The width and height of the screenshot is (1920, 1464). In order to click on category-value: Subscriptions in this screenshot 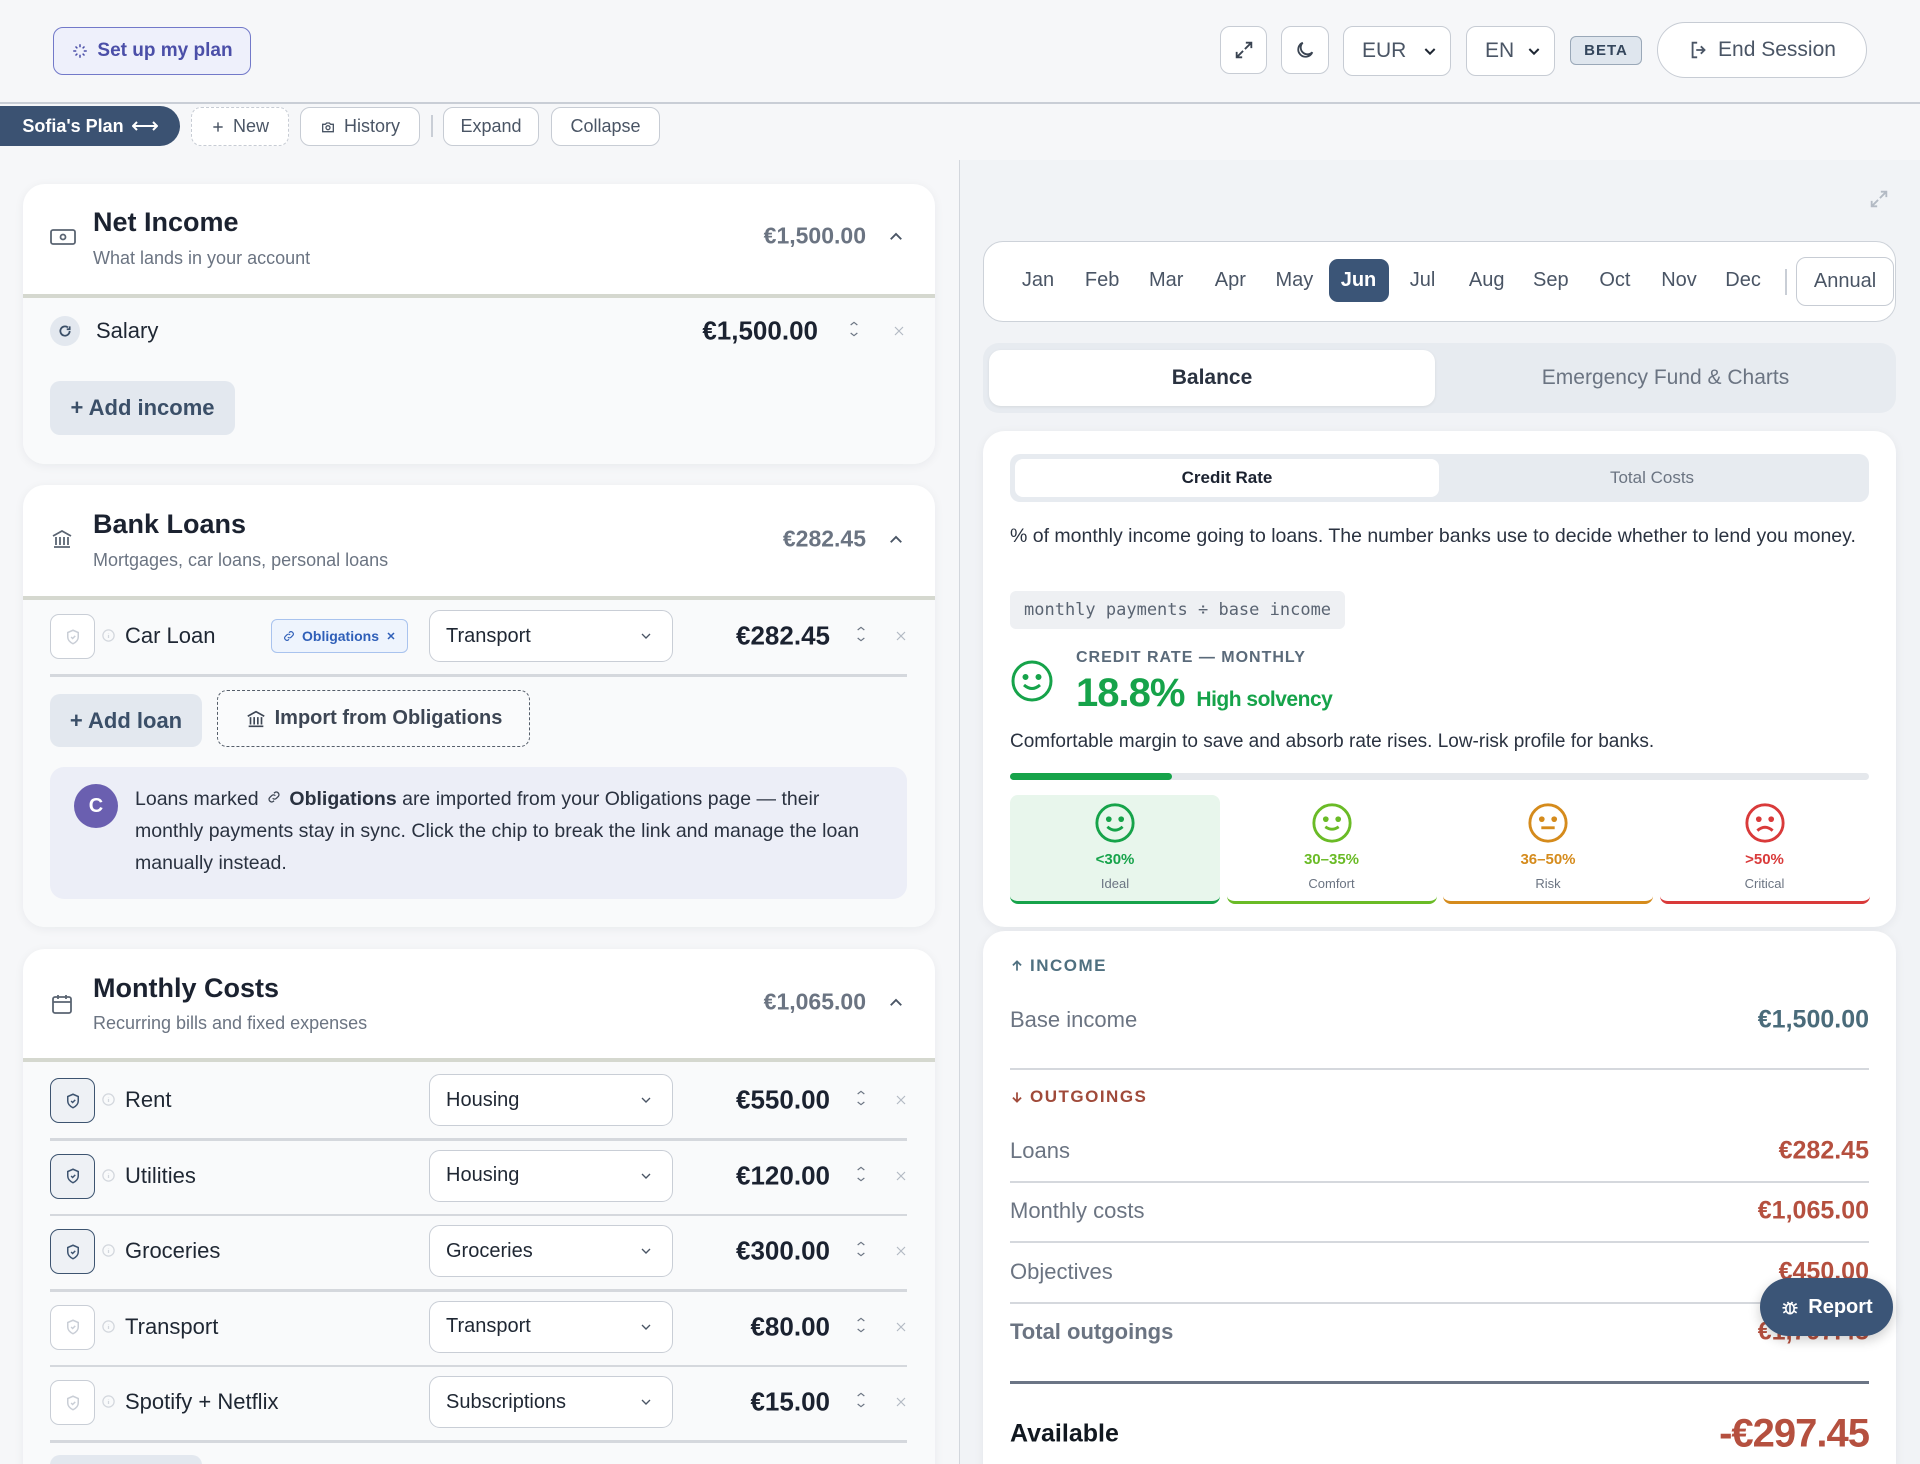, I will do `click(506, 1401)`.